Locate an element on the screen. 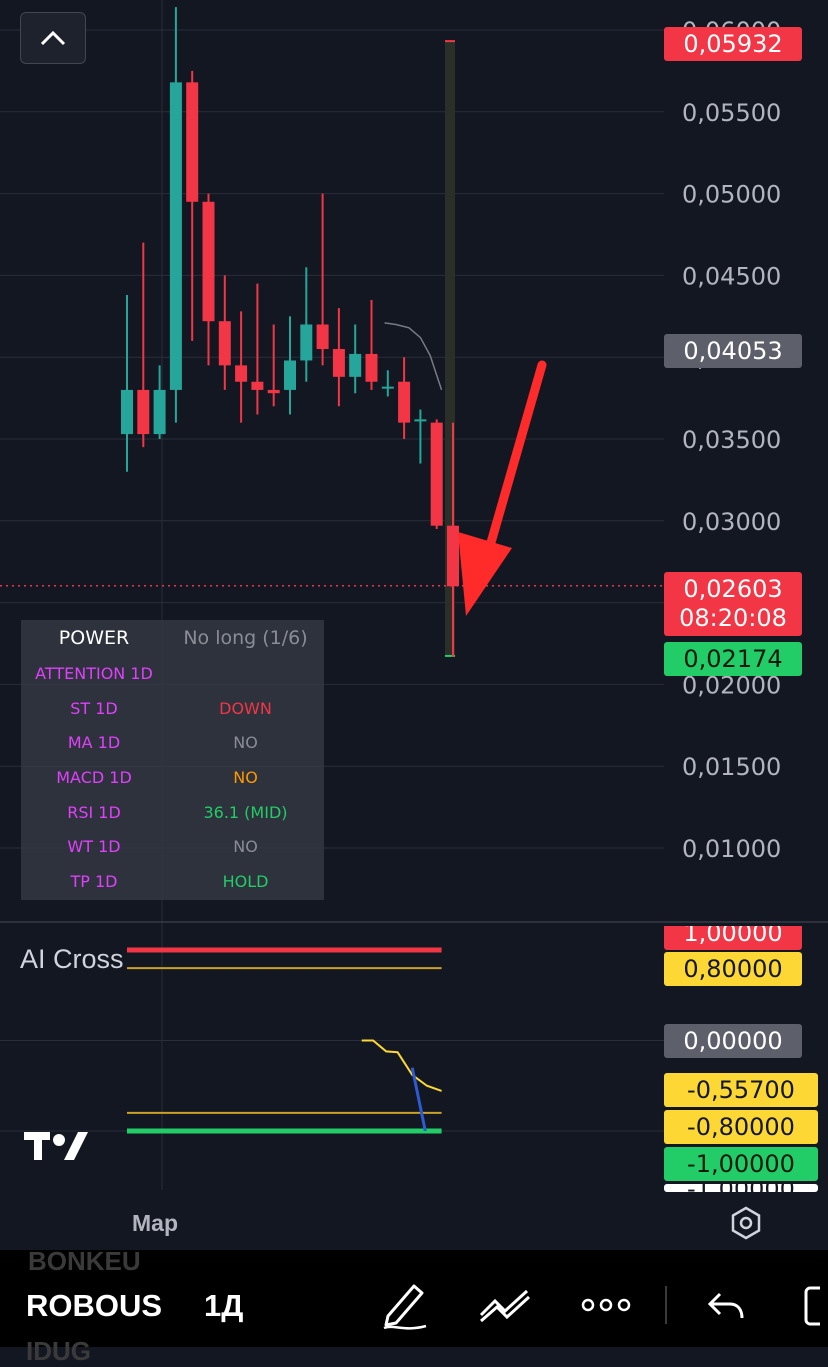 Image resolution: width=828 pixels, height=1367 pixels. ai-cross-lines is located at coordinates (284, 1040).